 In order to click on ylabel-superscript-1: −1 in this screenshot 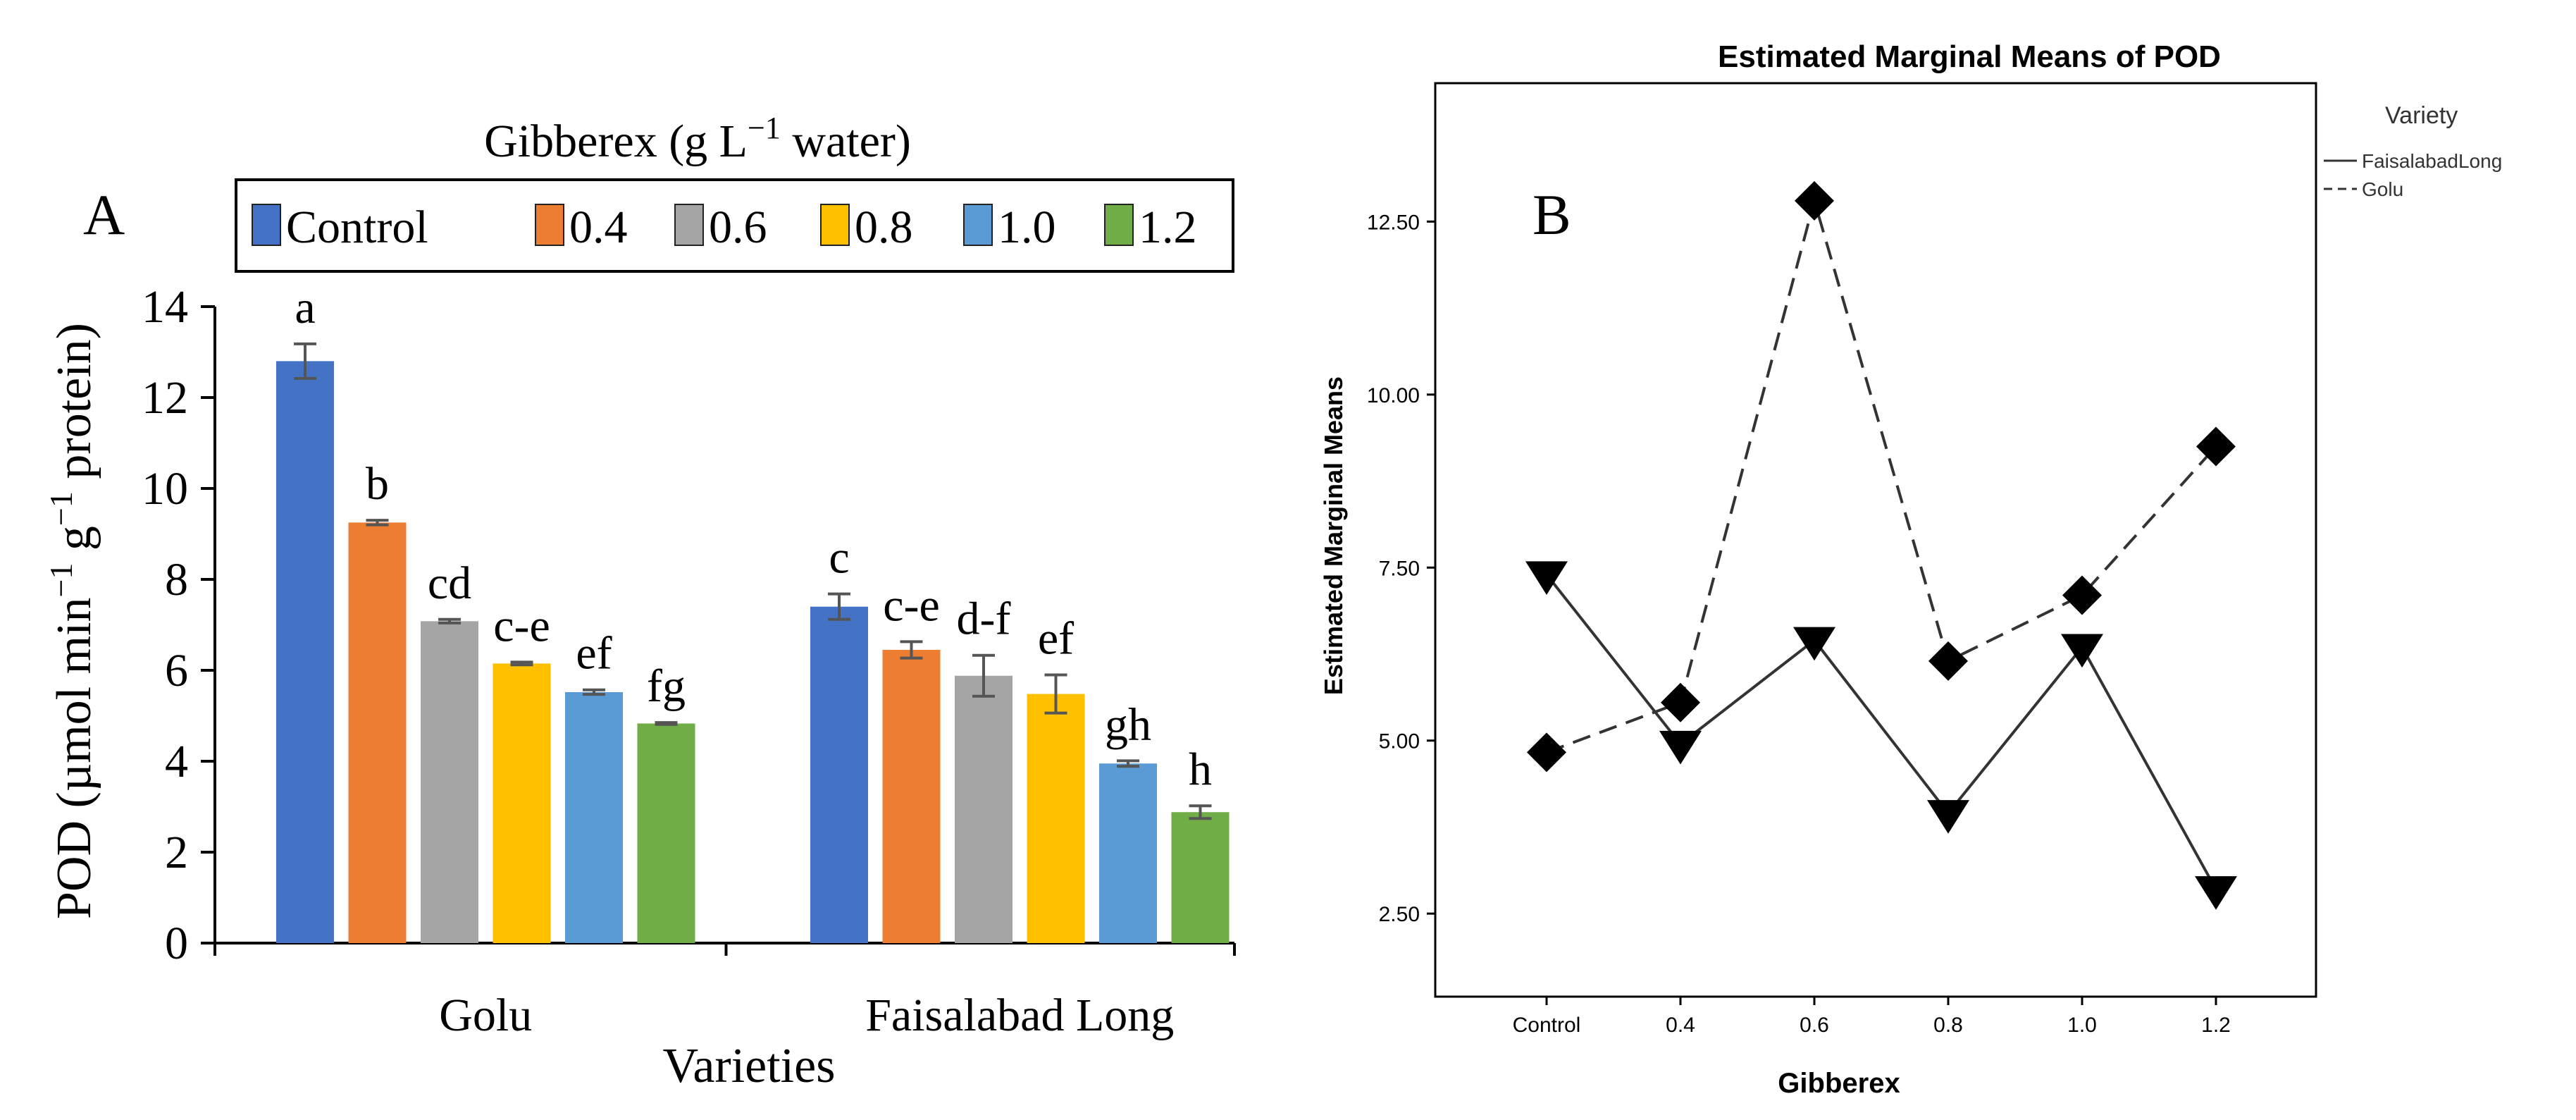, I will do `click(61, 580)`.